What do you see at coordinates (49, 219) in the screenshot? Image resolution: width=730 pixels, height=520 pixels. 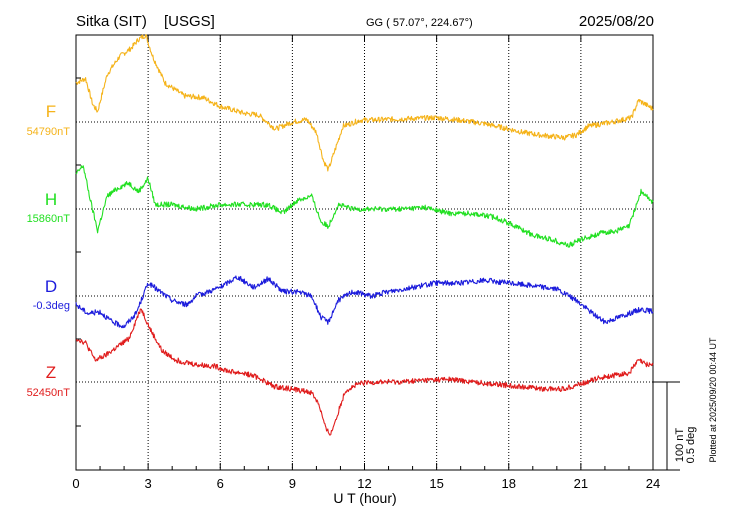 I see `series-baseline-h: 15860nT` at bounding box center [49, 219].